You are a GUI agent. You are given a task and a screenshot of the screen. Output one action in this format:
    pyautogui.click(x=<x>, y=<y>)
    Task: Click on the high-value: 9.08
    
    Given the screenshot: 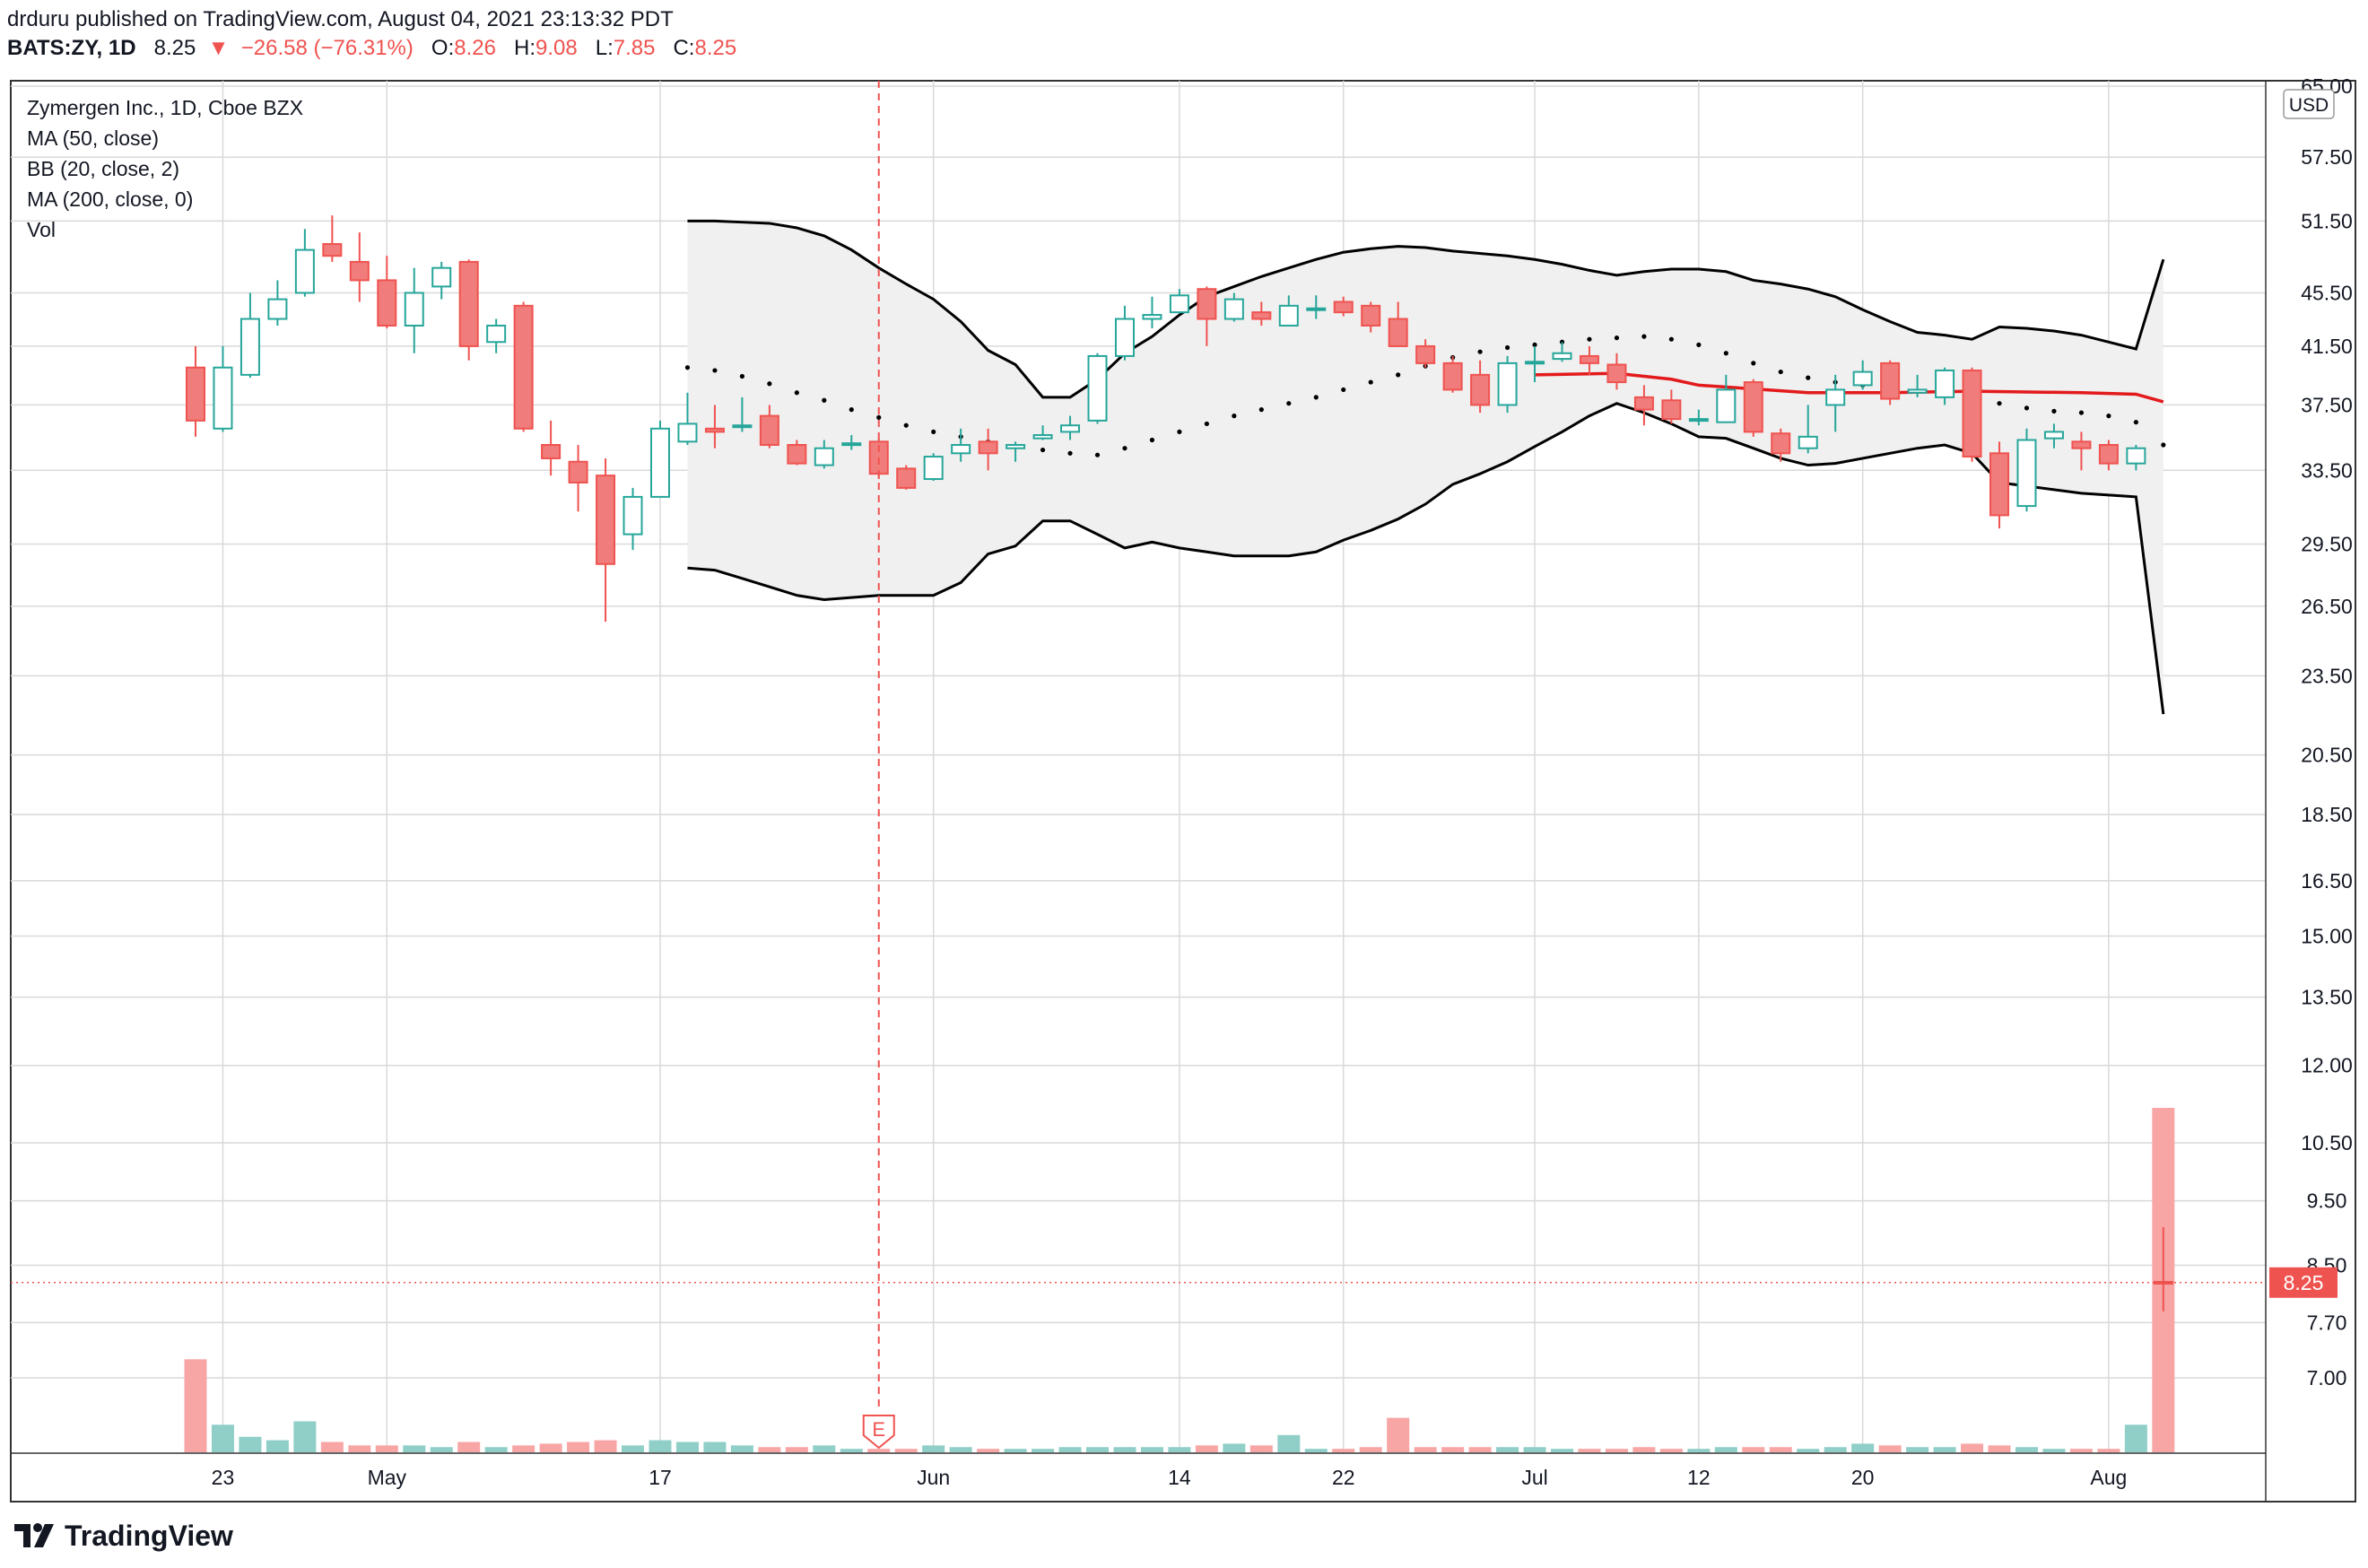 What is the action you would take?
    pyautogui.click(x=556, y=48)
    